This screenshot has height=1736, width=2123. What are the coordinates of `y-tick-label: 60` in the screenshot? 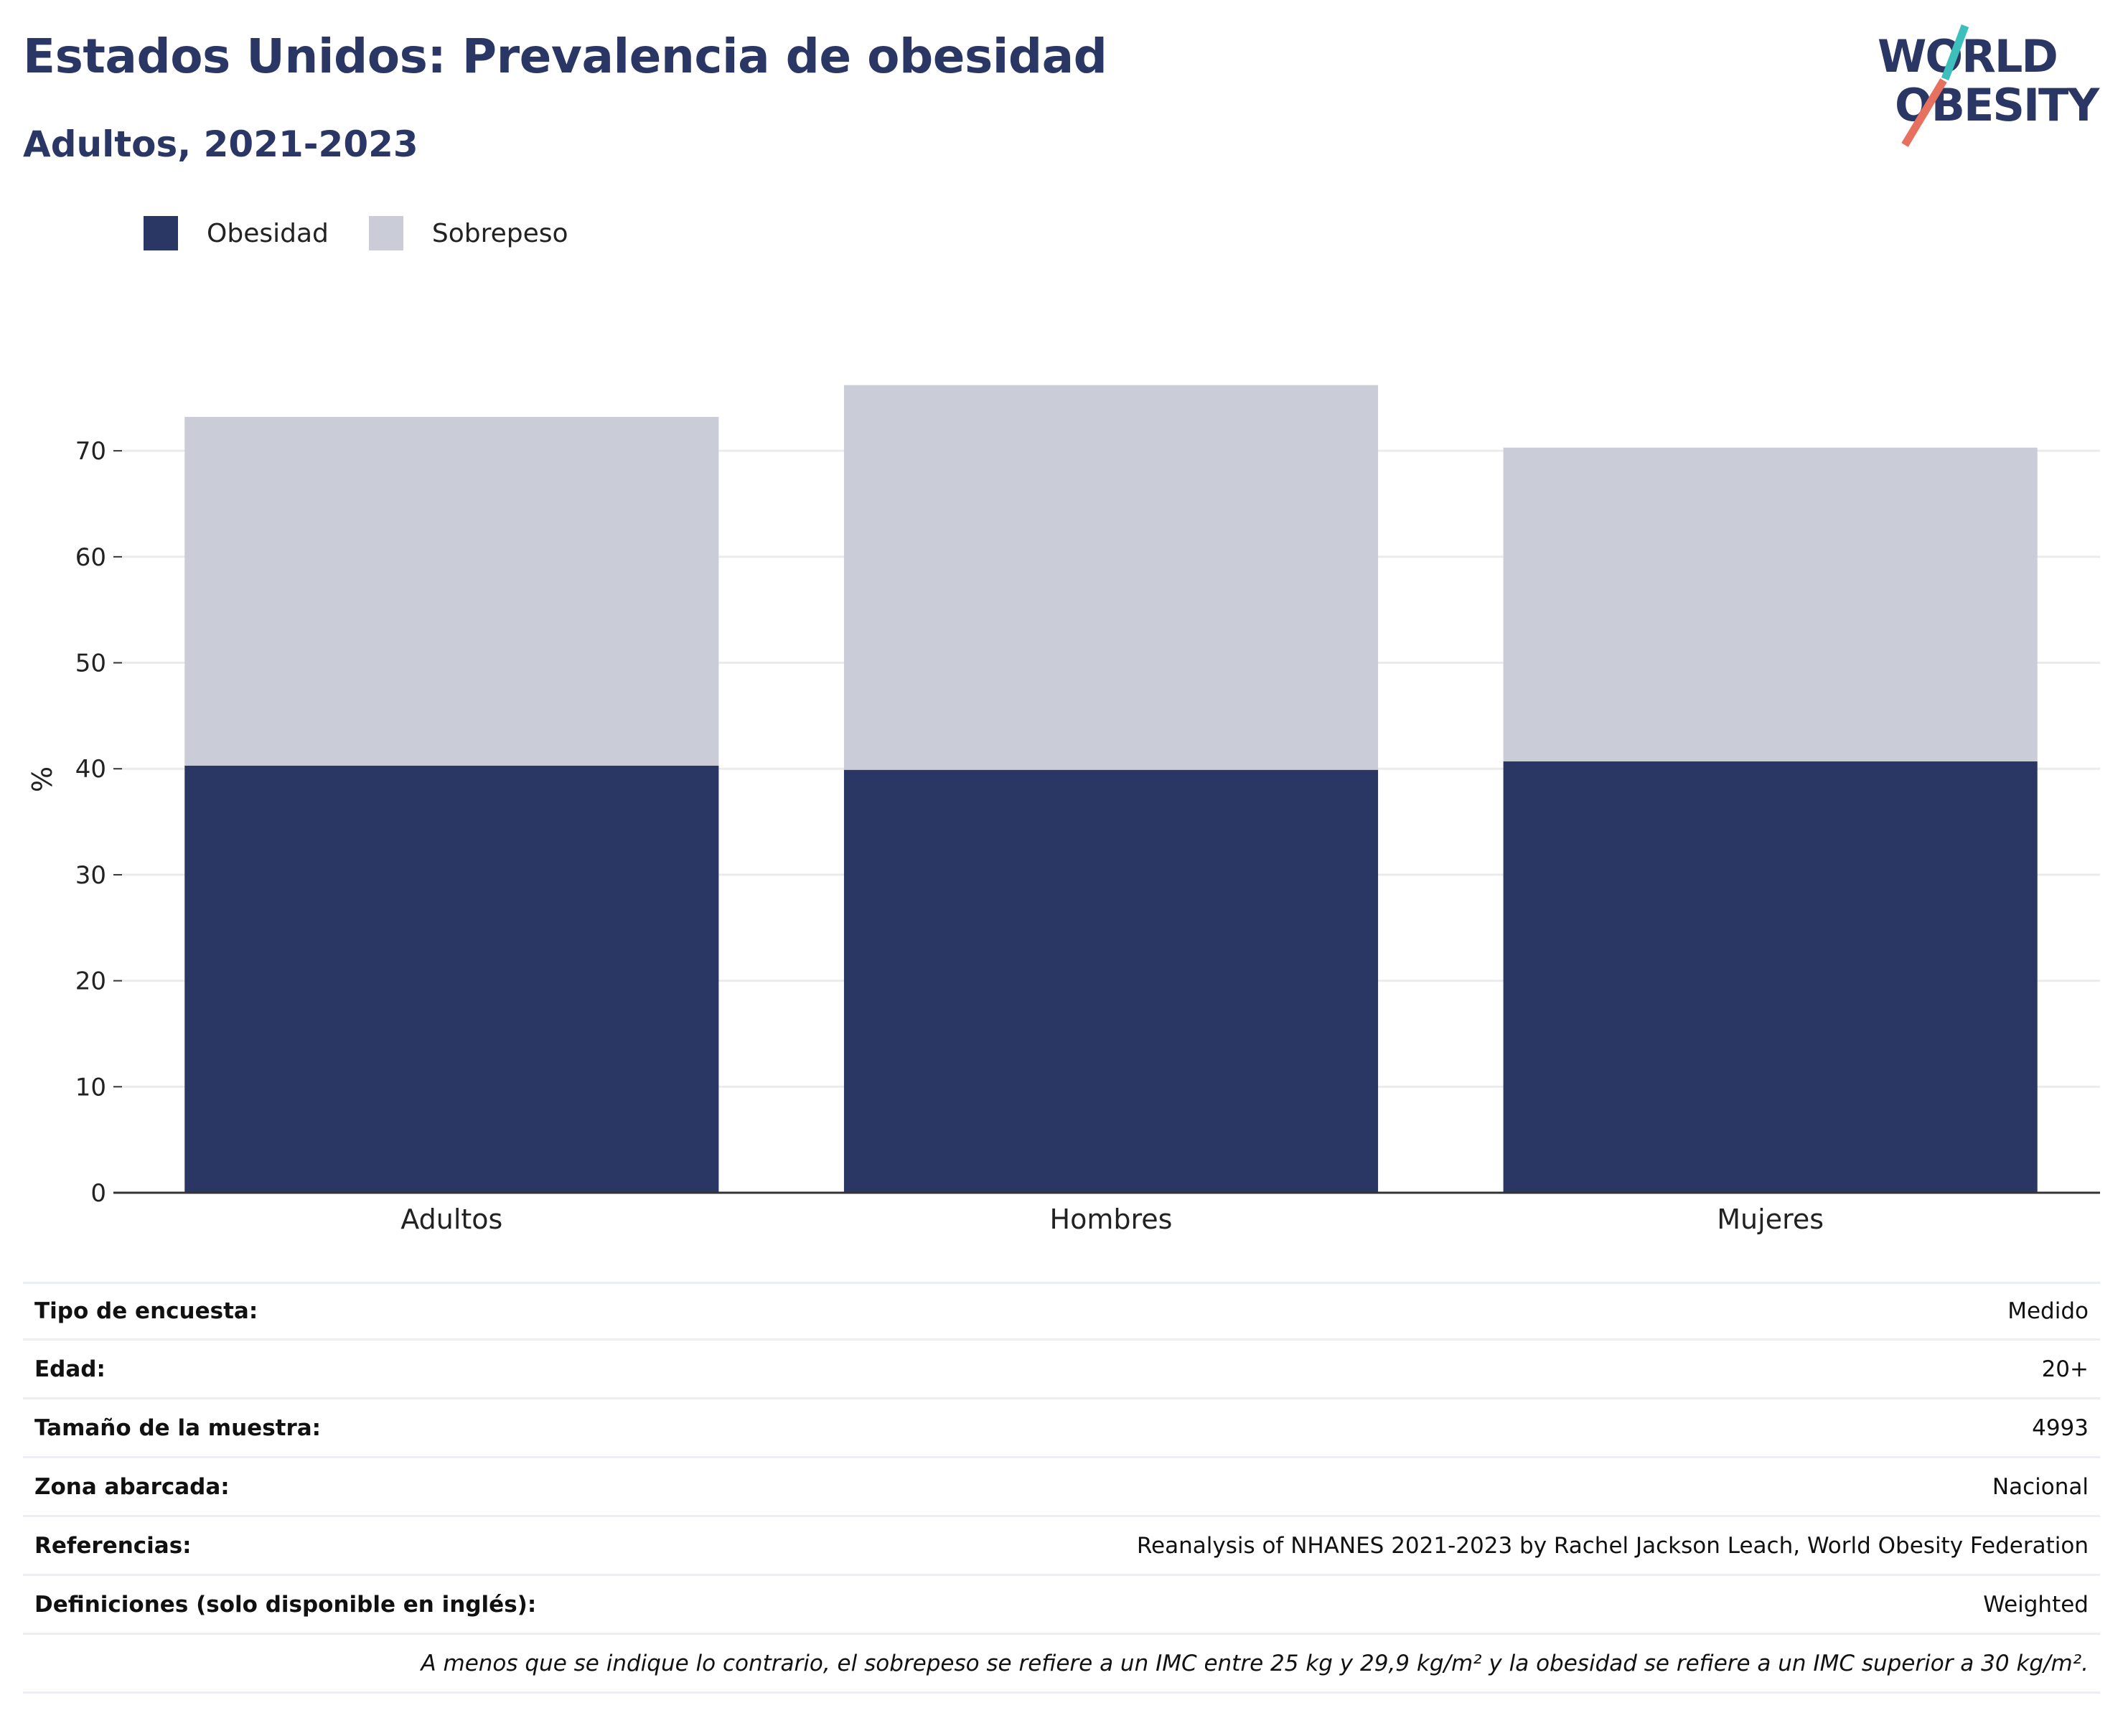 It's located at (90, 557).